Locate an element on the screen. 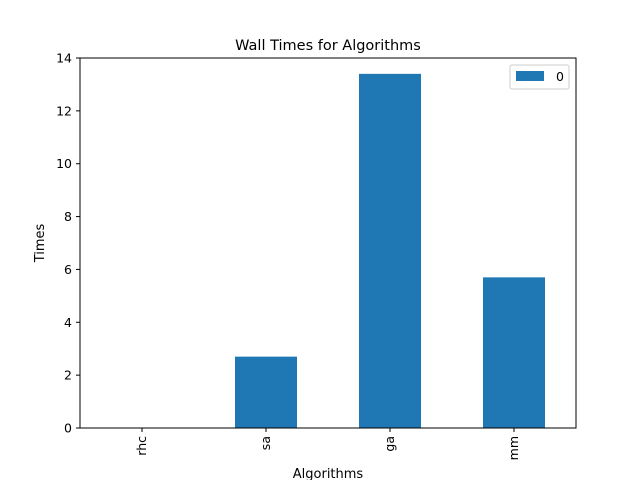  x-tick-label: rhc is located at coordinates (141, 446).